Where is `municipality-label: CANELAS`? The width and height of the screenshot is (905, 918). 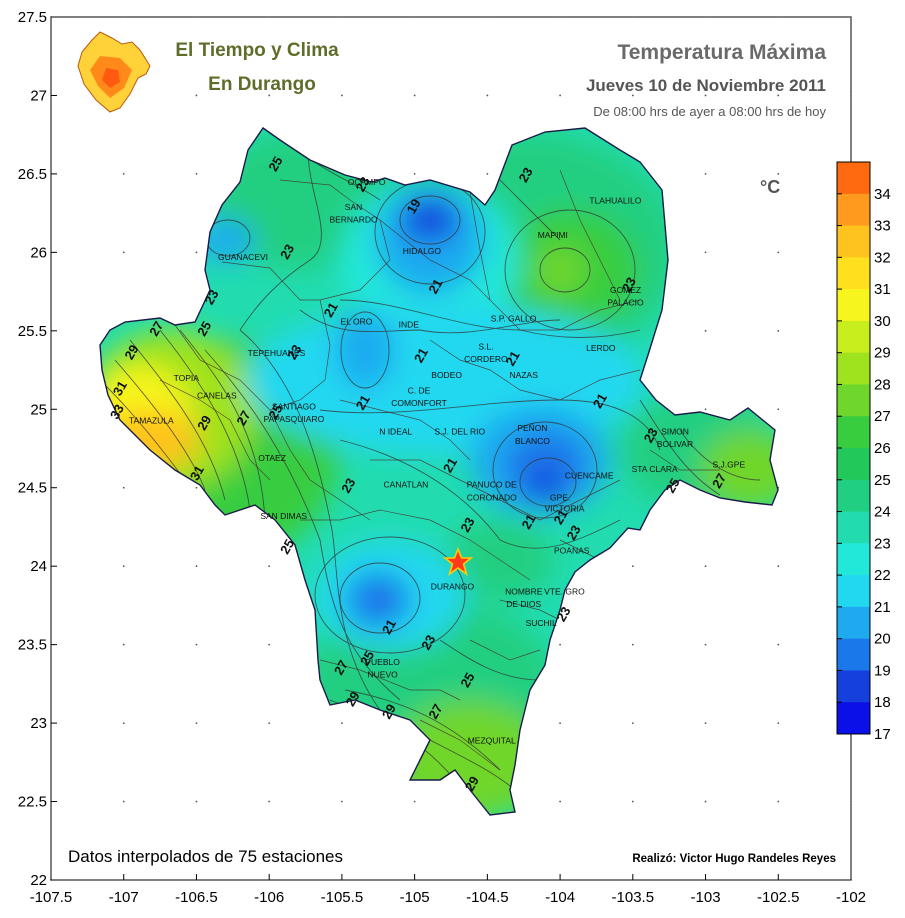
municipality-label: CANELAS is located at coordinates (217, 395).